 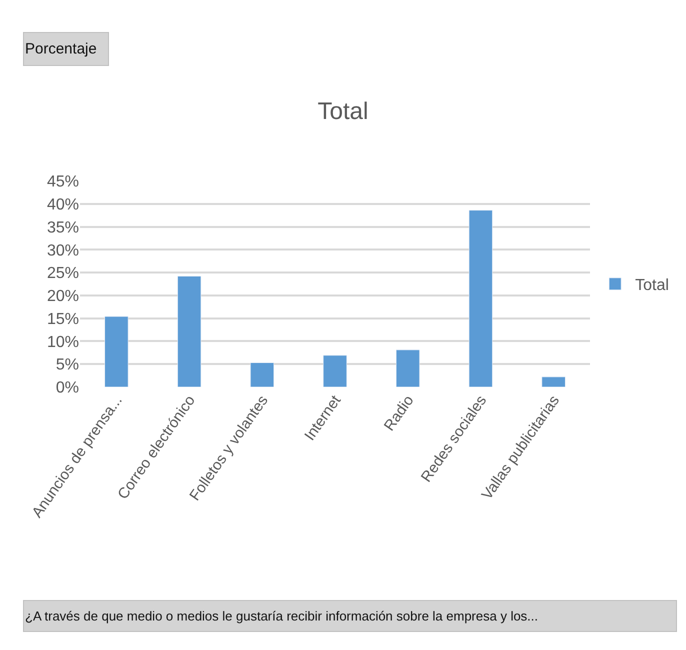 I want to click on y-tick-label: 15%, so click(x=62, y=319).